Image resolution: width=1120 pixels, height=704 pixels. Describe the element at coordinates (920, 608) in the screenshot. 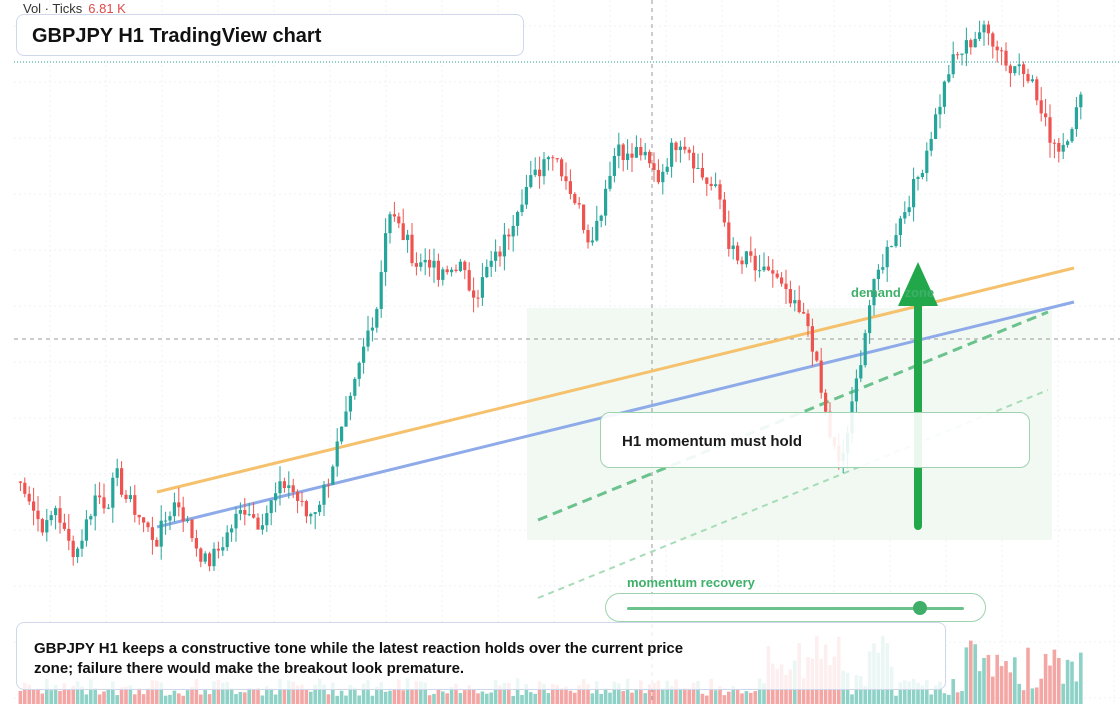

I see `momentum-slider-knob` at that location.